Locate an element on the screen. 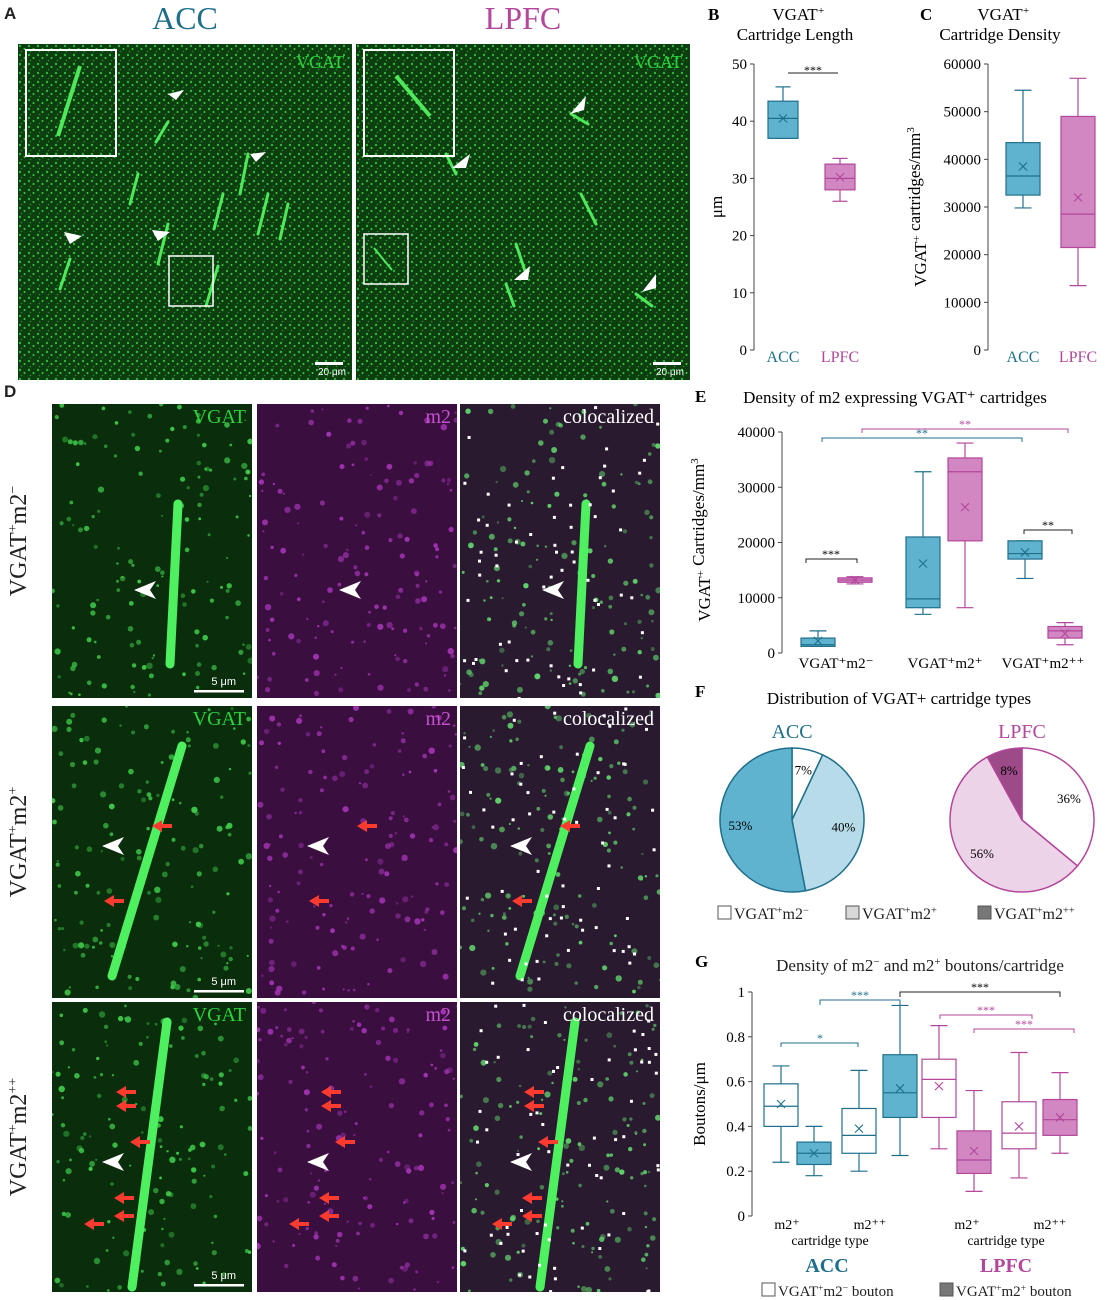 This screenshot has width=1105, height=1300. label-part: and m2 is located at coordinates (907, 965).